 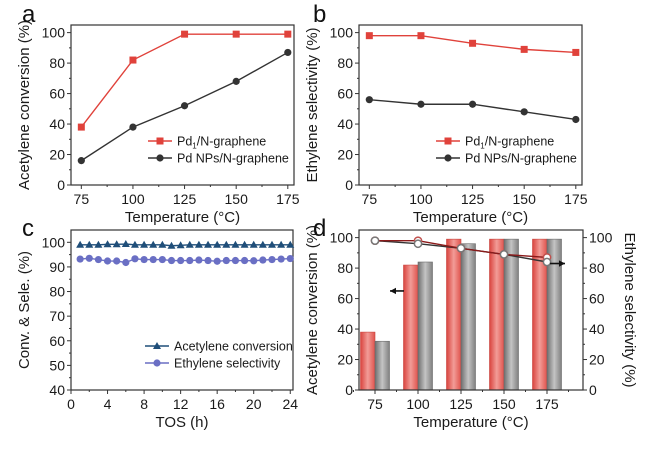 I want to click on y-tick-label: 90, so click(x=57, y=267).